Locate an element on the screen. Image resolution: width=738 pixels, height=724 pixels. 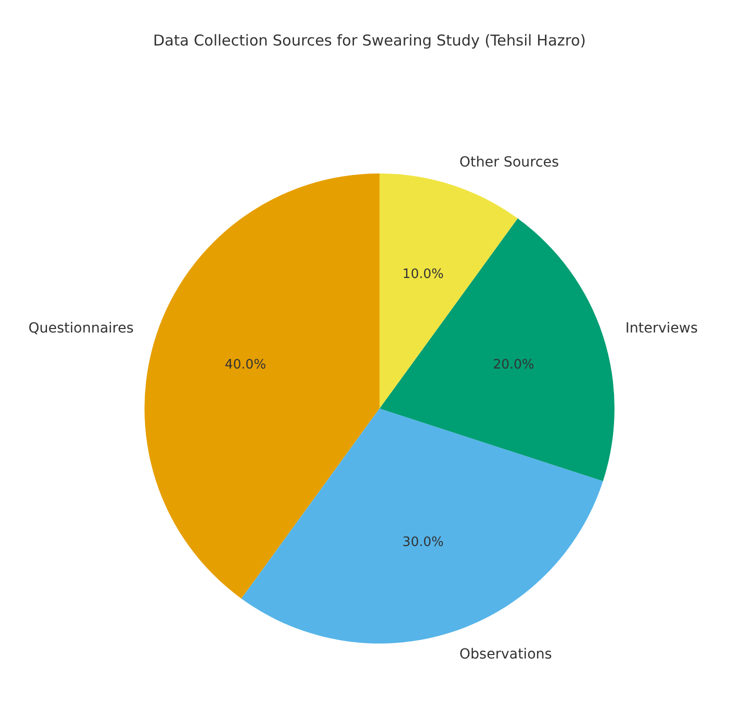
slice-label: Other Sources is located at coordinates (509, 162).